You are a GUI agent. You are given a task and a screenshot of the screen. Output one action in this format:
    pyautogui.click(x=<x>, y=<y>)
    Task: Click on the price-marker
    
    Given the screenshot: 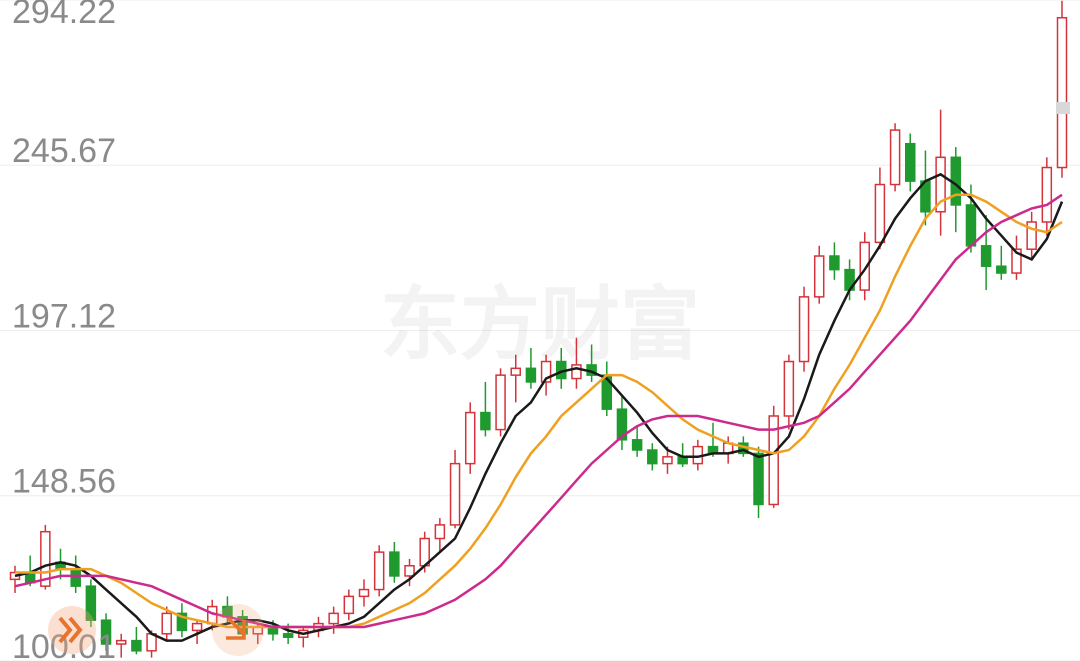 What is the action you would take?
    pyautogui.click(x=1063, y=108)
    